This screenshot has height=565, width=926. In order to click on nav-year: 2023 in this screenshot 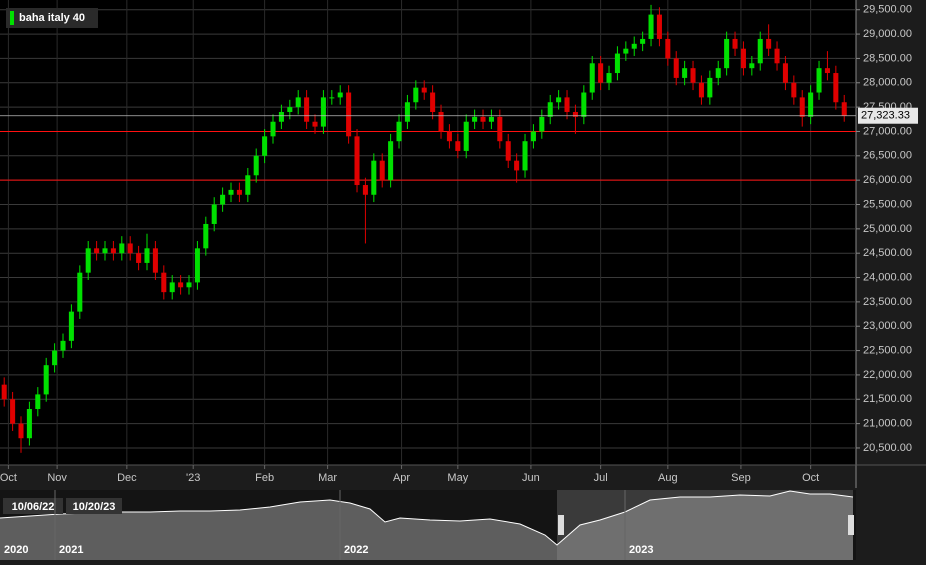, I will do `click(641, 550)`.